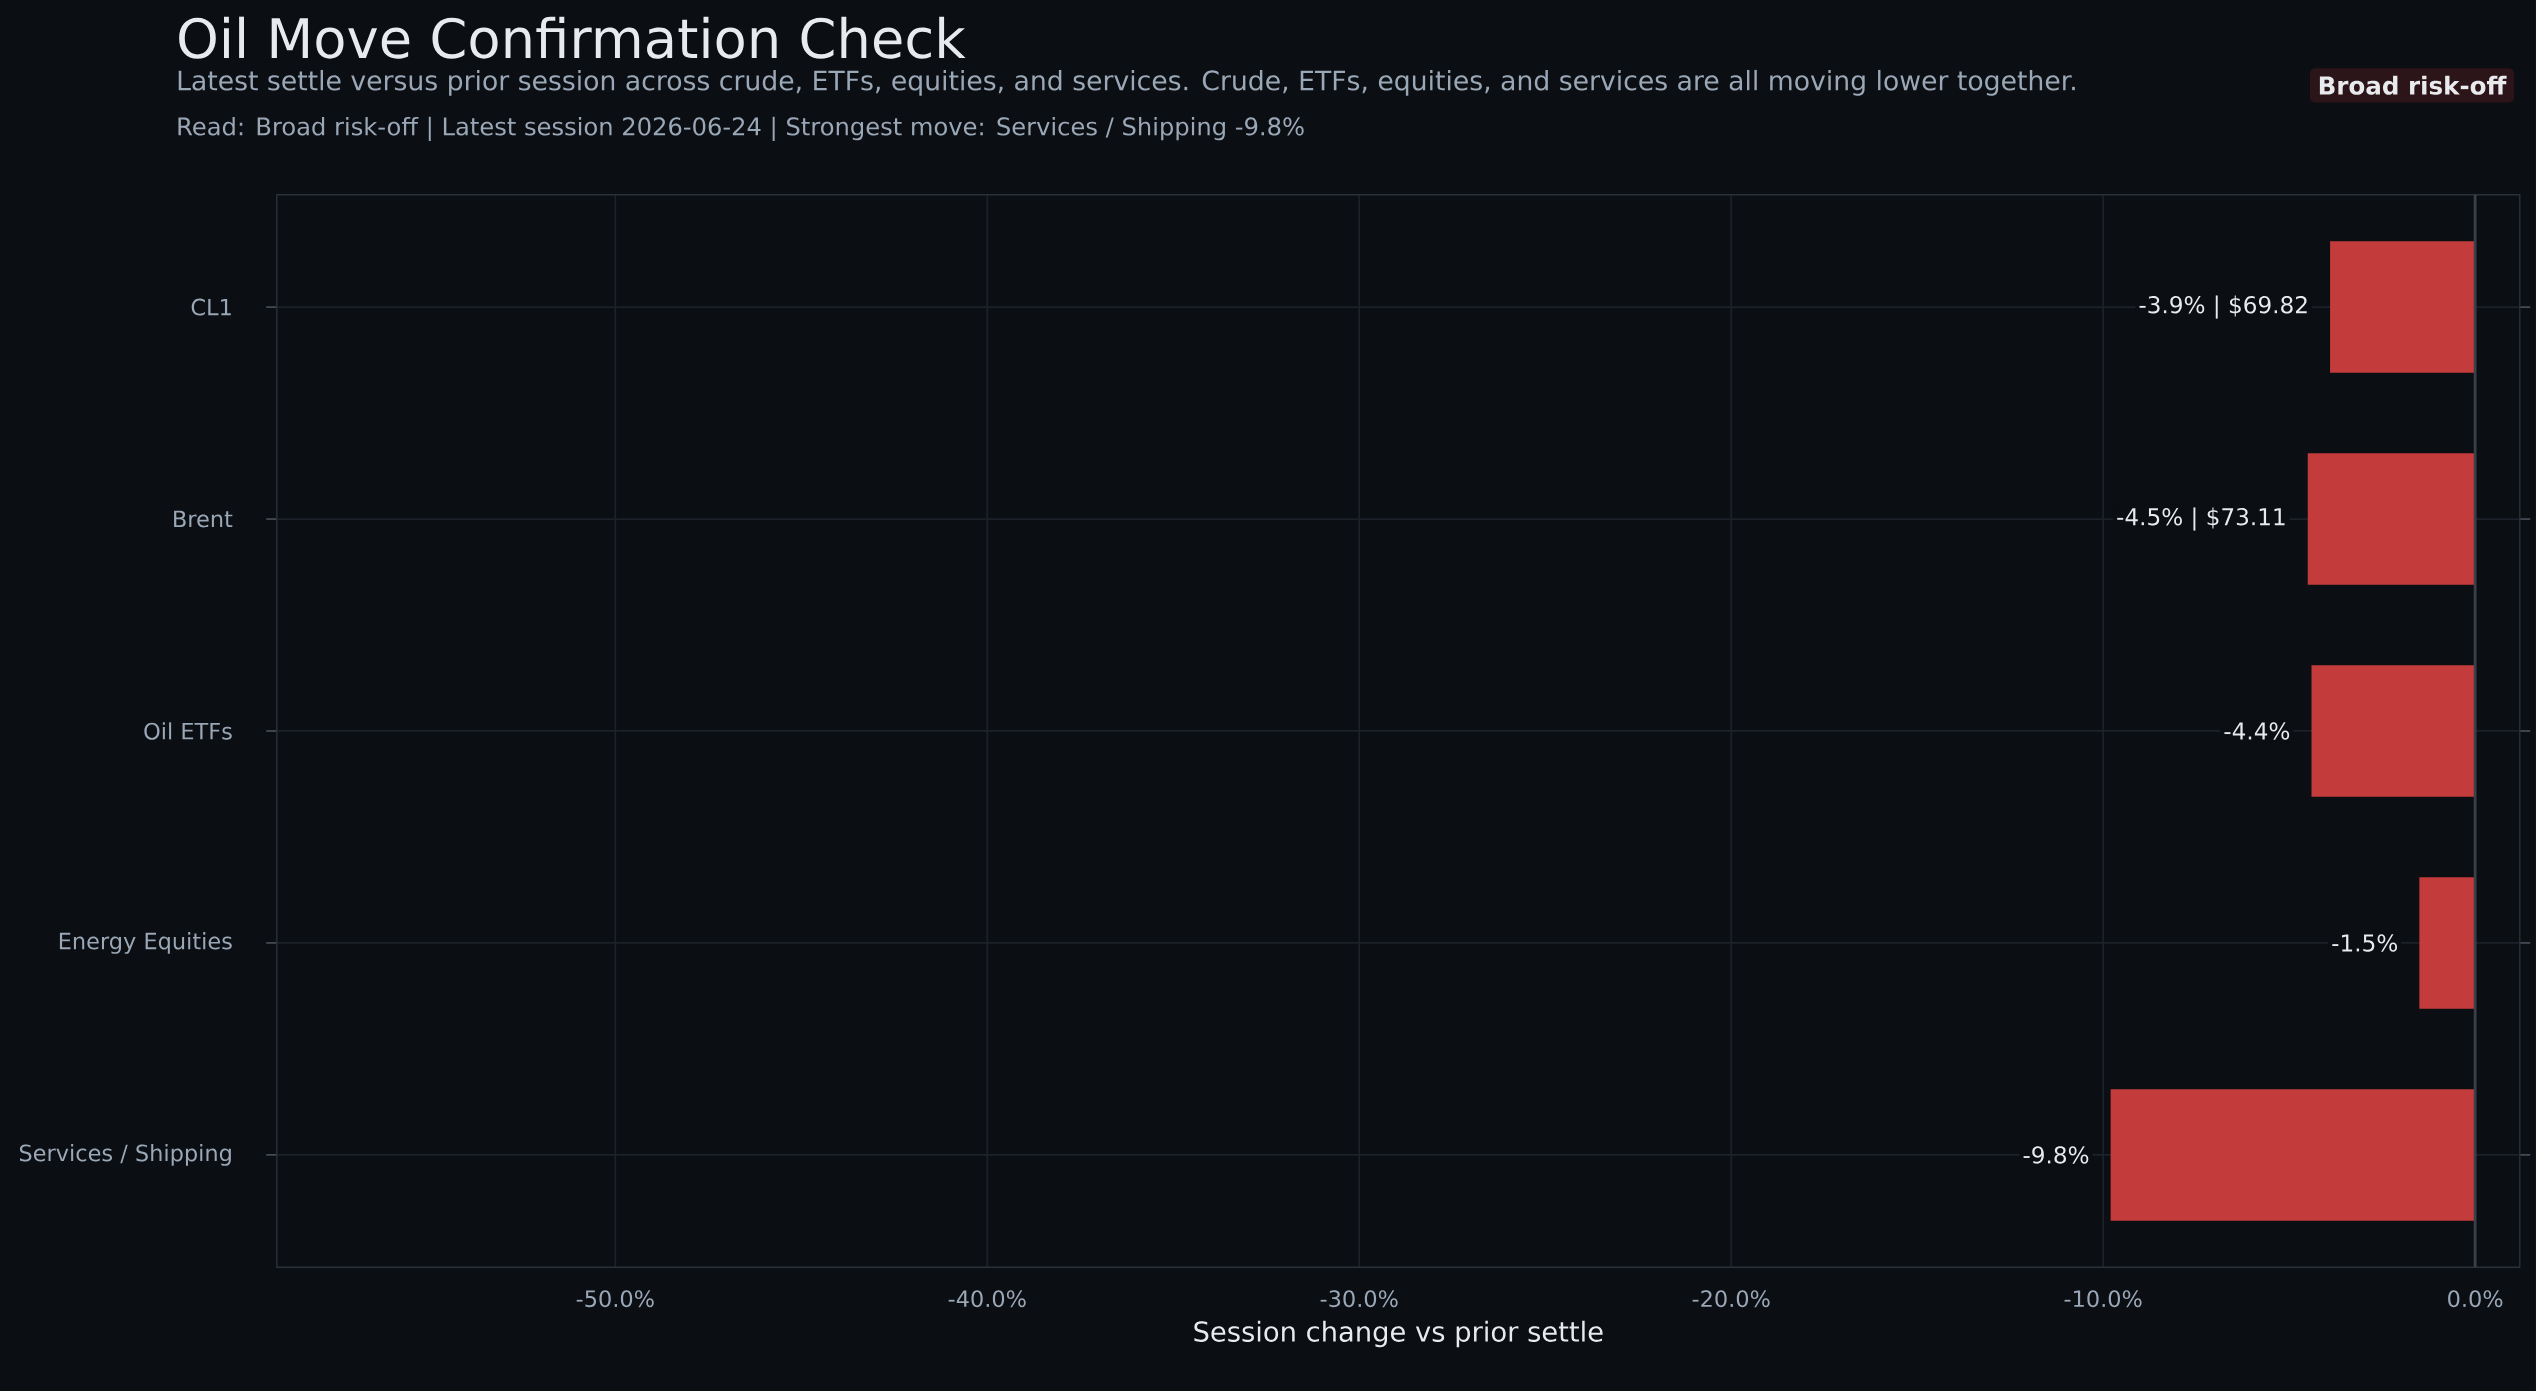 Image resolution: width=2536 pixels, height=1391 pixels. I want to click on x-tick-label: -50.0%, so click(615, 1299).